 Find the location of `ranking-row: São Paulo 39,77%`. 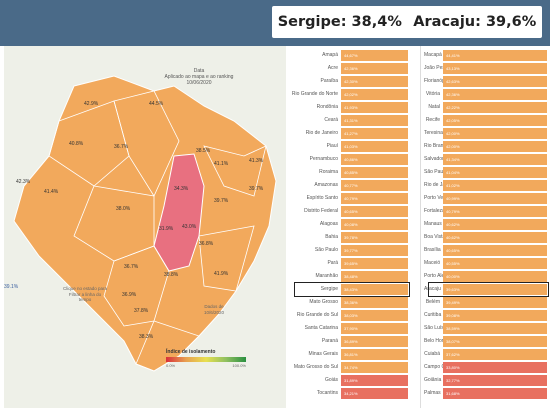

ranking-row: São Paulo 39,77% is located at coordinates (349, 250).